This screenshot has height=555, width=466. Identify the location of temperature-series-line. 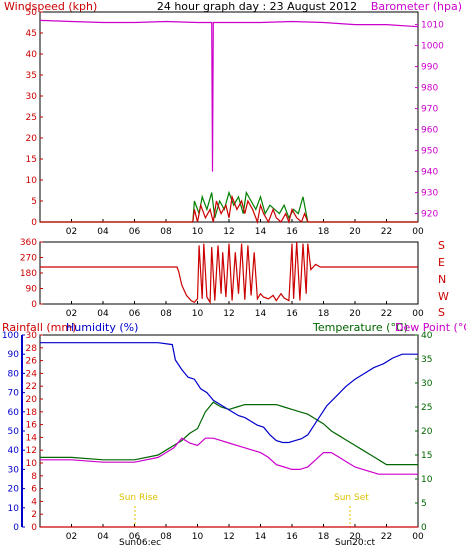
(229, 433).